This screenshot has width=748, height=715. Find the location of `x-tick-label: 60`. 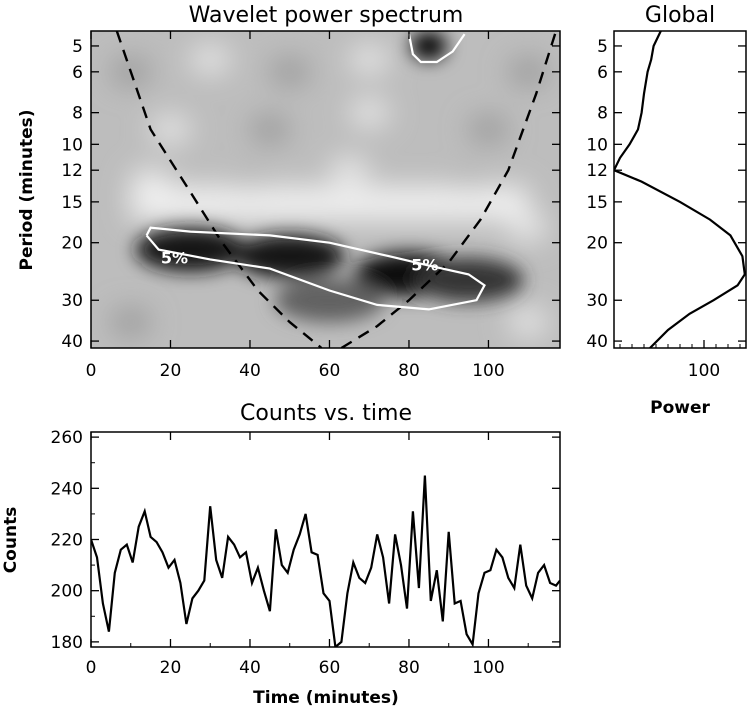

x-tick-label: 60 is located at coordinates (330, 371).